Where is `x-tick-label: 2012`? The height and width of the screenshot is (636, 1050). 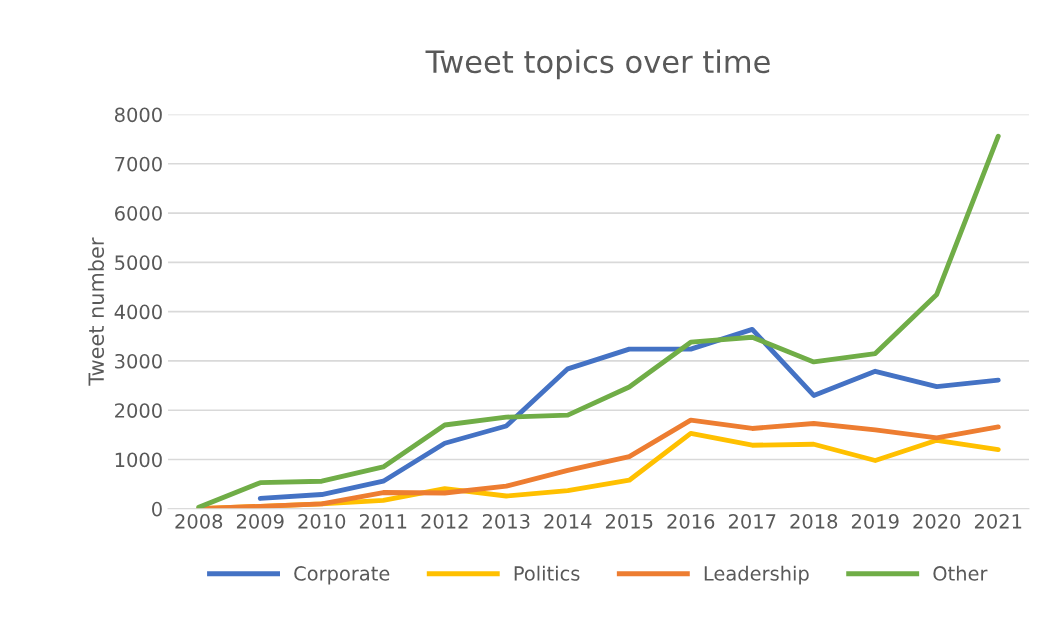 x-tick-label: 2012 is located at coordinates (444, 521).